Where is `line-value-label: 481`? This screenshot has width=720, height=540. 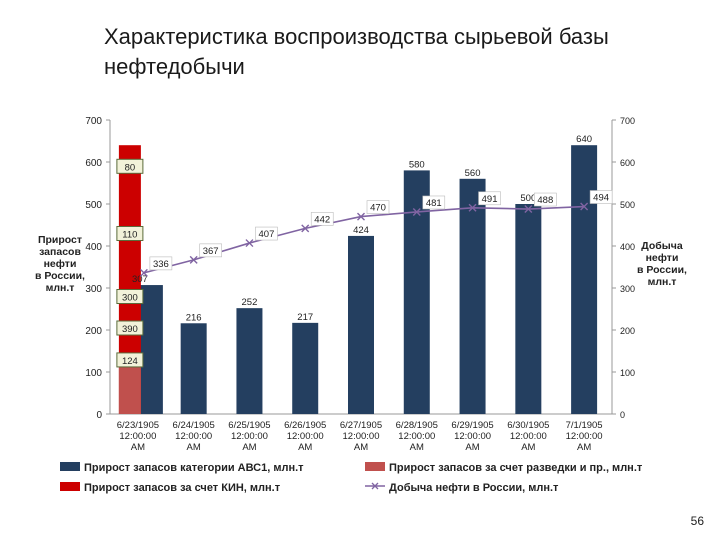
line-value-label: 481 is located at coordinates (434, 203).